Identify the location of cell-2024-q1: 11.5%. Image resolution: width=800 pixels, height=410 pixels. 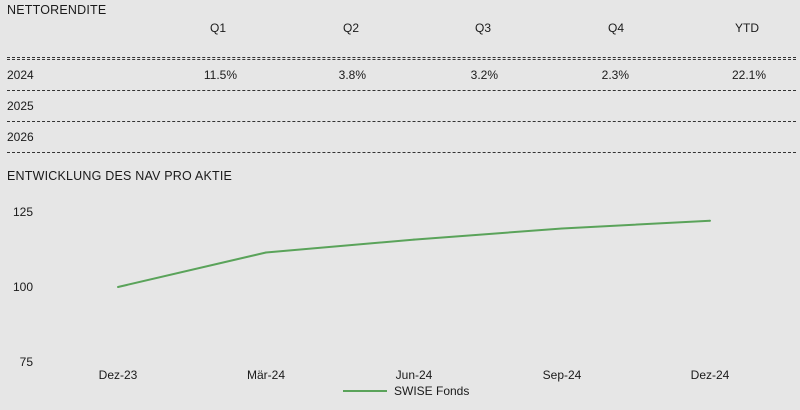
(220, 75).